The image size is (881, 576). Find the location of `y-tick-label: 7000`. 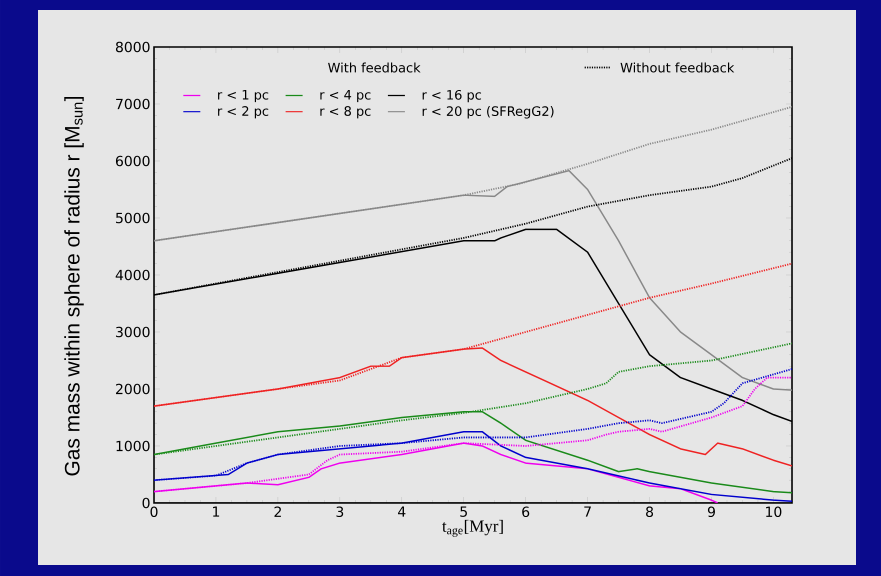

y-tick-label: 7000 is located at coordinates (133, 104).